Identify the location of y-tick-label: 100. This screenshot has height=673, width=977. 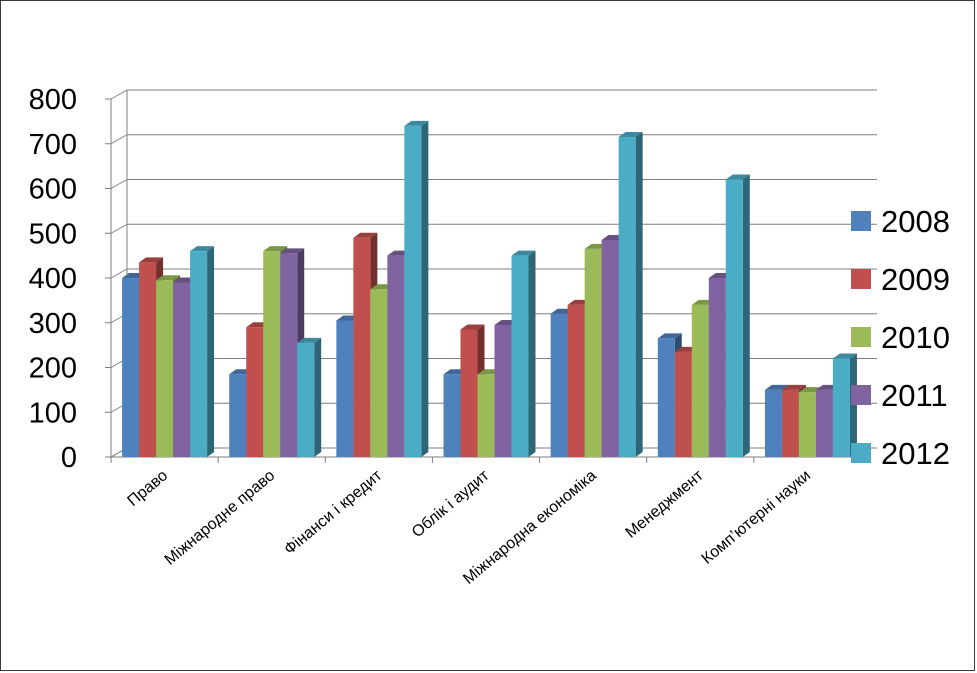
(53, 413).